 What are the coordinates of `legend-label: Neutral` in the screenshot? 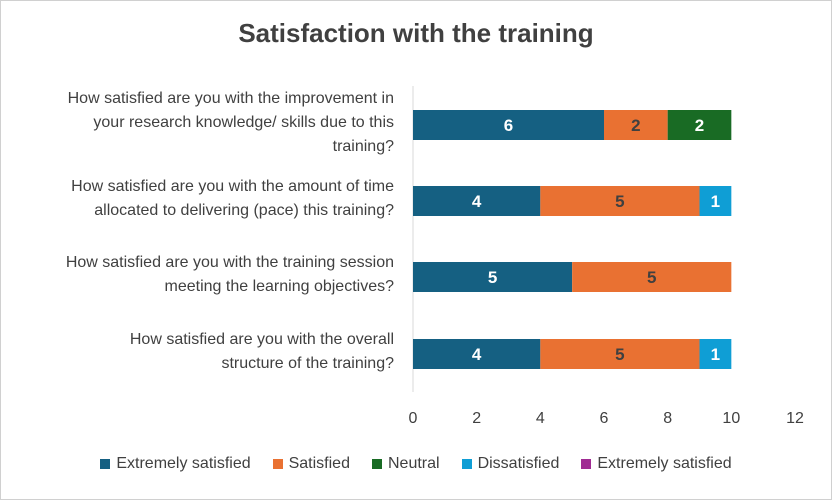 It's located at (413, 463).